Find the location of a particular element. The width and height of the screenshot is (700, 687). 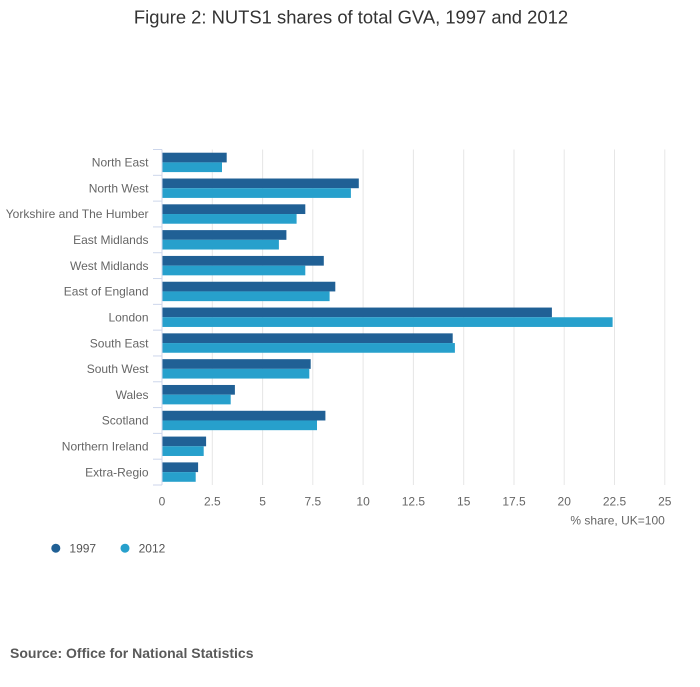

svg-text: East Midlands is located at coordinates (110, 240).